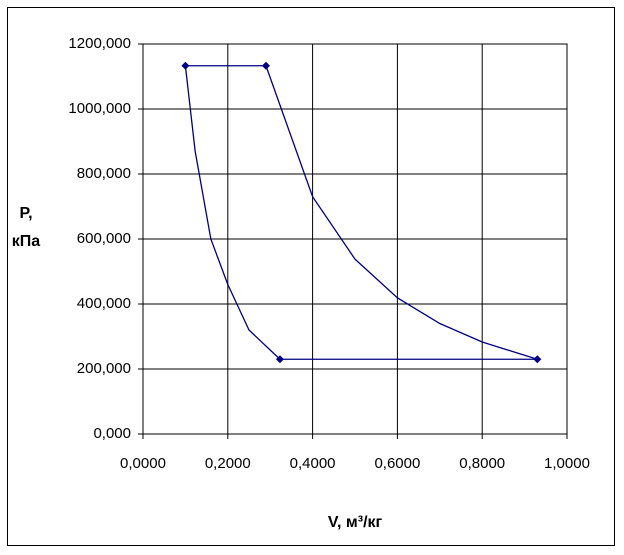 The width and height of the screenshot is (624, 555). What do you see at coordinates (355, 522) in the screenshot?
I see `x-axis-label: V, м³/кг` at bounding box center [355, 522].